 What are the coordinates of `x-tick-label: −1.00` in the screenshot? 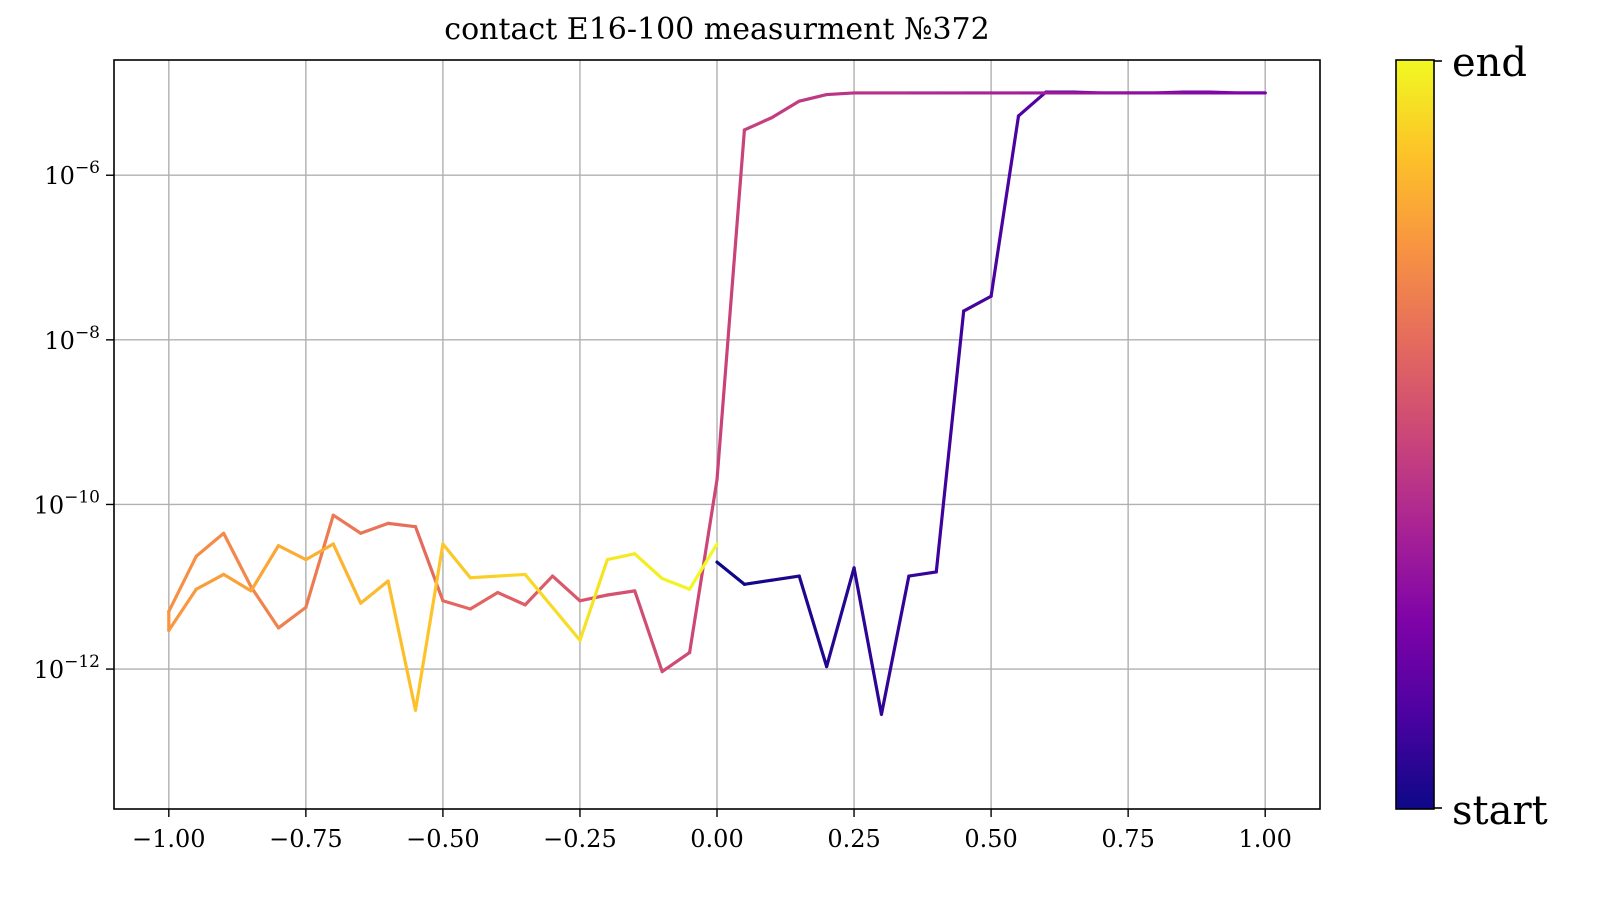 It's located at (169, 839).